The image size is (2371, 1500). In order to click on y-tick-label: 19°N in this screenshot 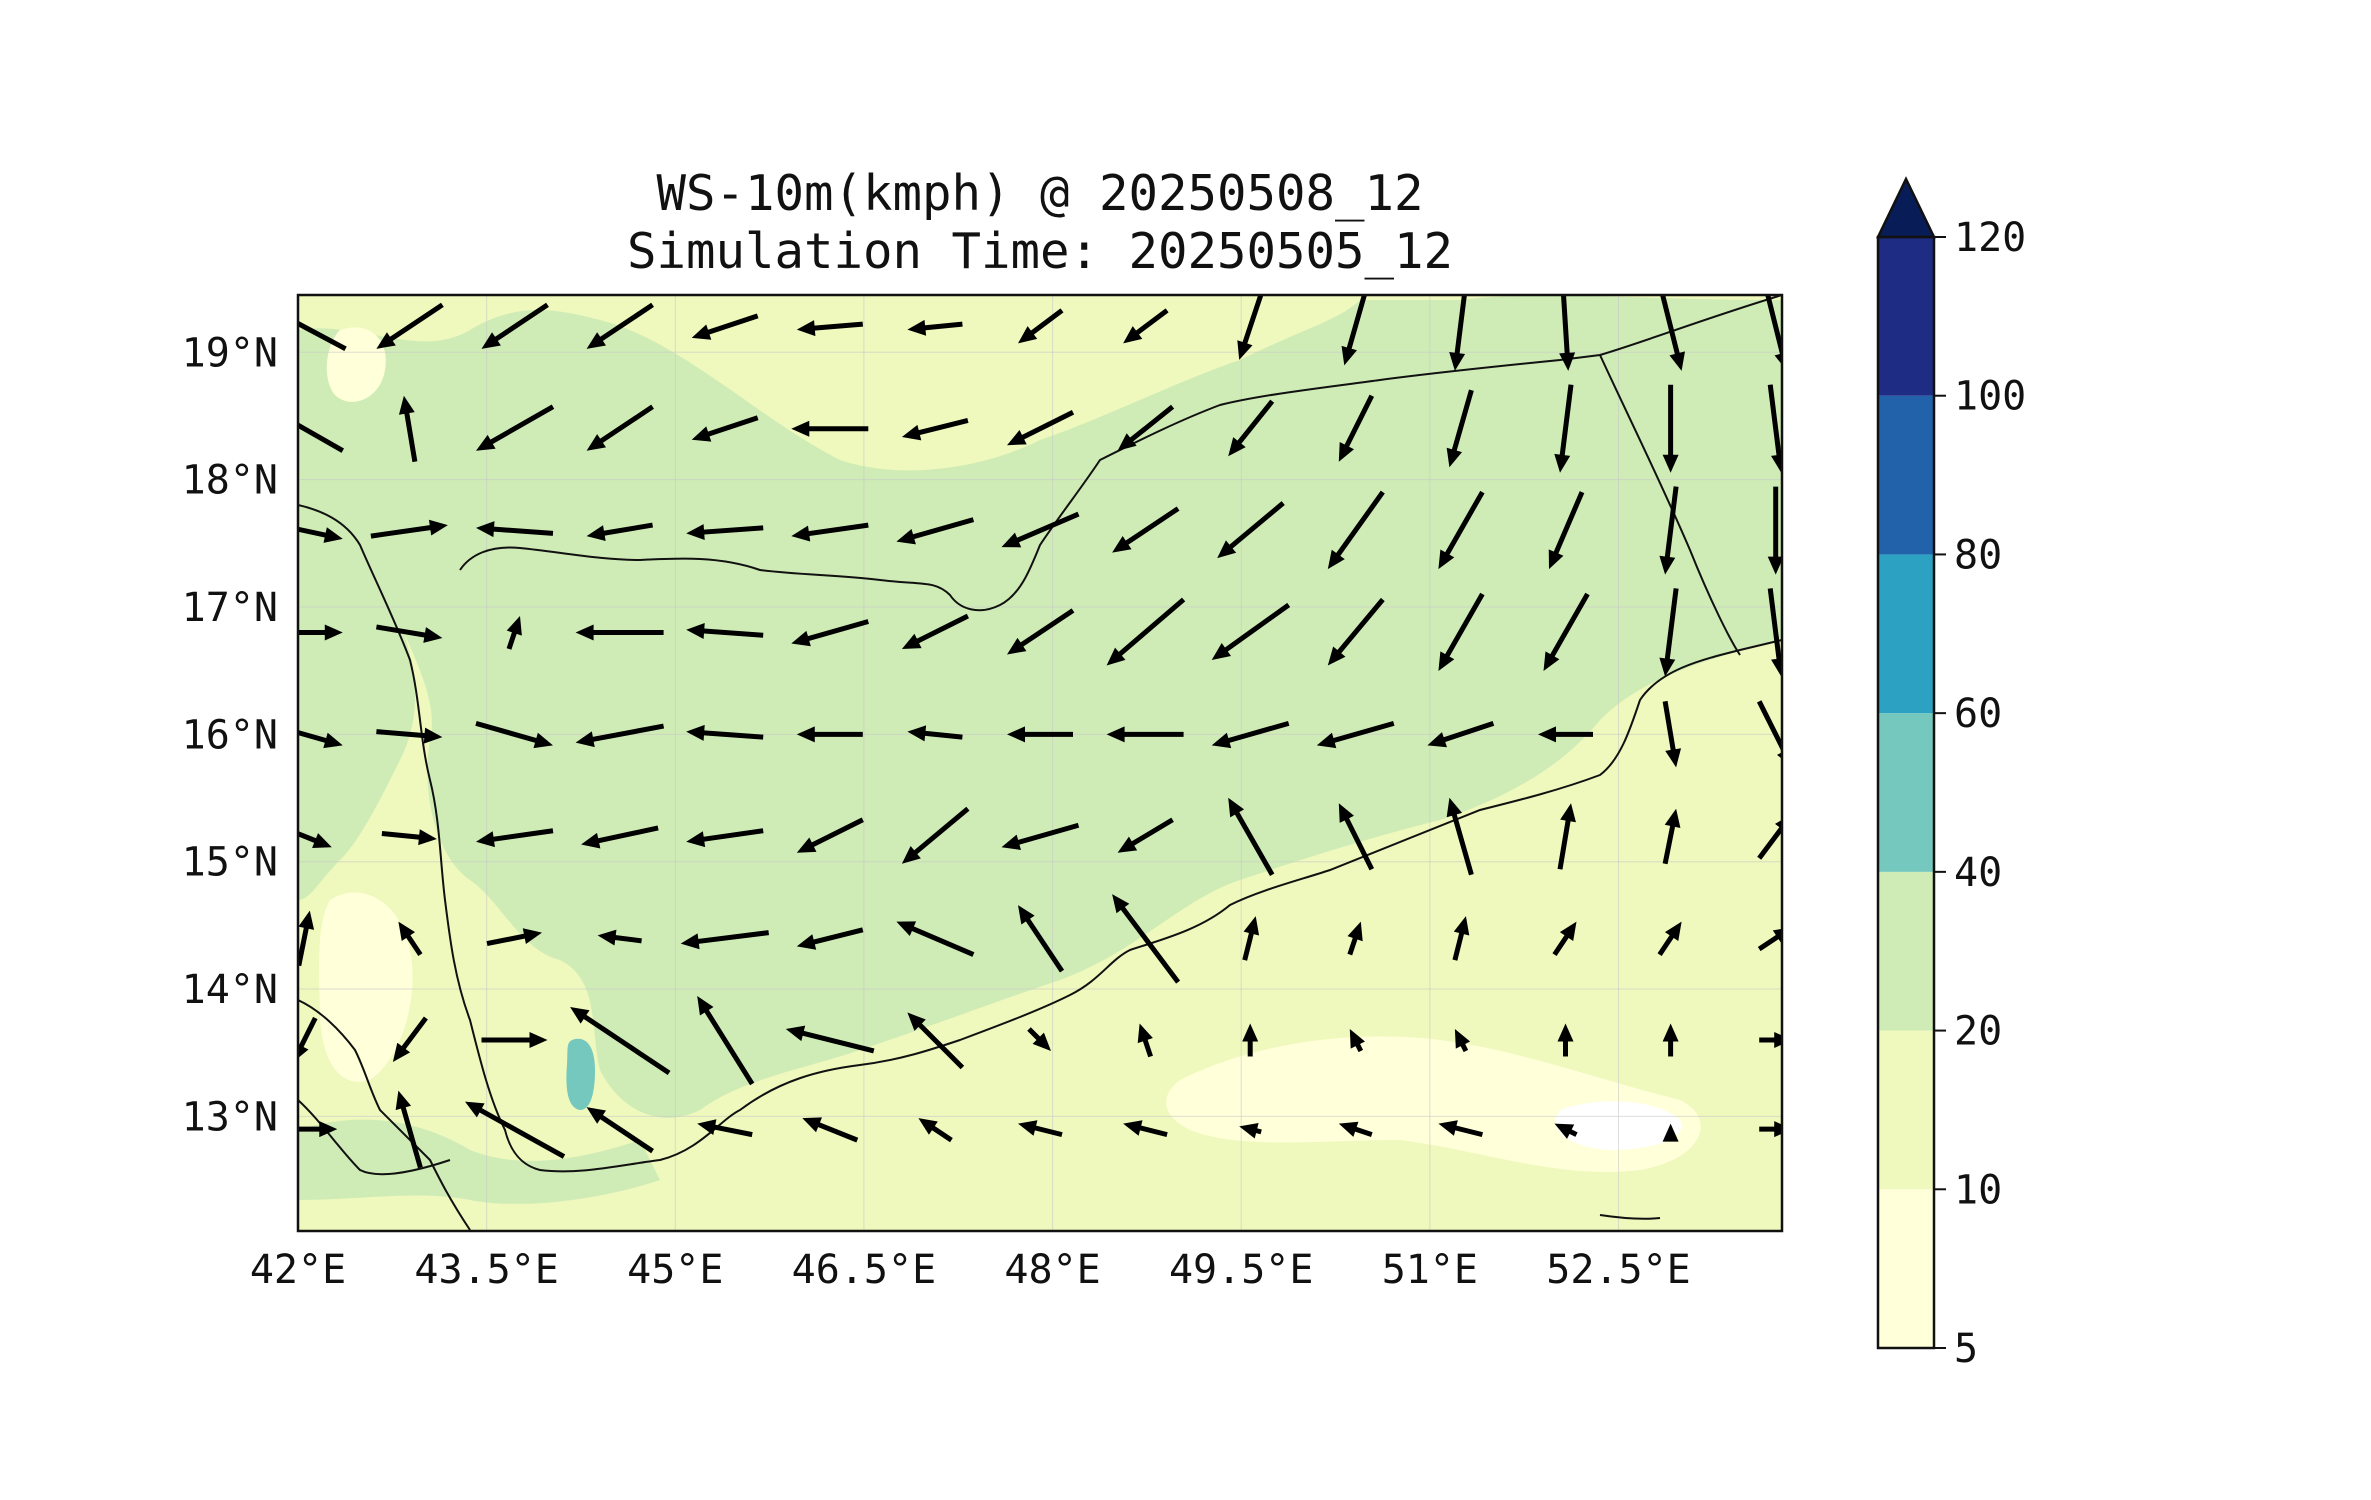, I will do `click(230, 353)`.